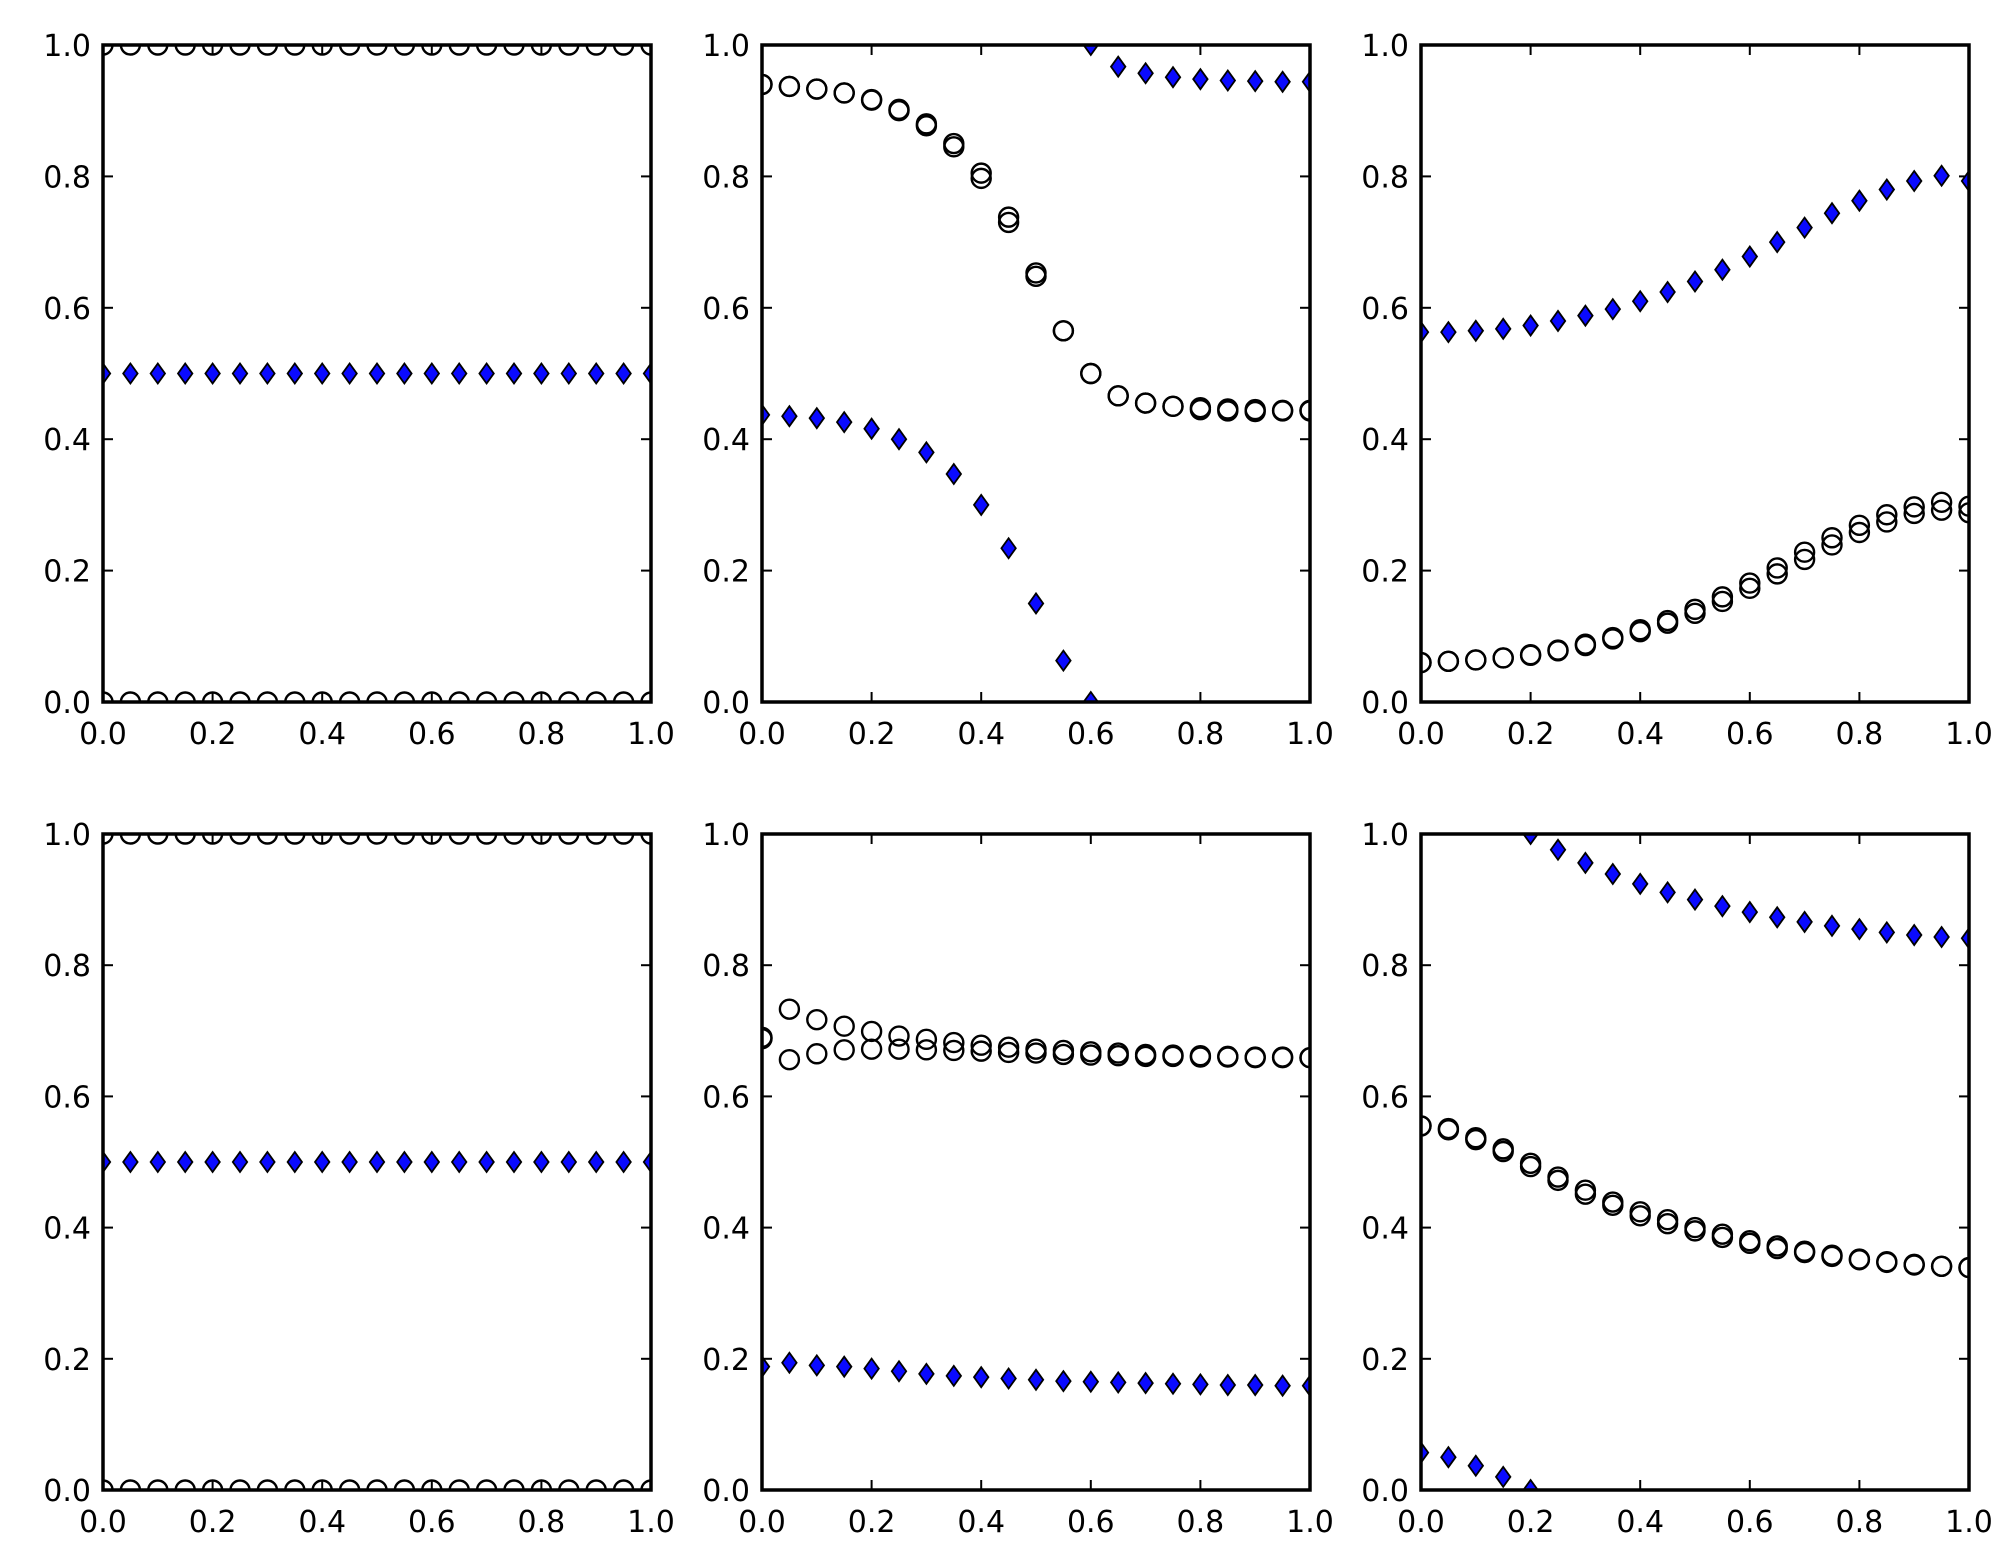 The image size is (2011, 1565). Describe the element at coordinates (67, 177) in the screenshot. I see `y-tick-label: 0.8` at that location.